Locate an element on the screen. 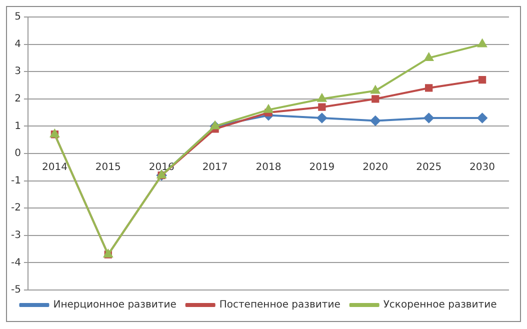 This screenshot has height=329, width=527. legend-label: Постепенное развитие is located at coordinates (279, 305).